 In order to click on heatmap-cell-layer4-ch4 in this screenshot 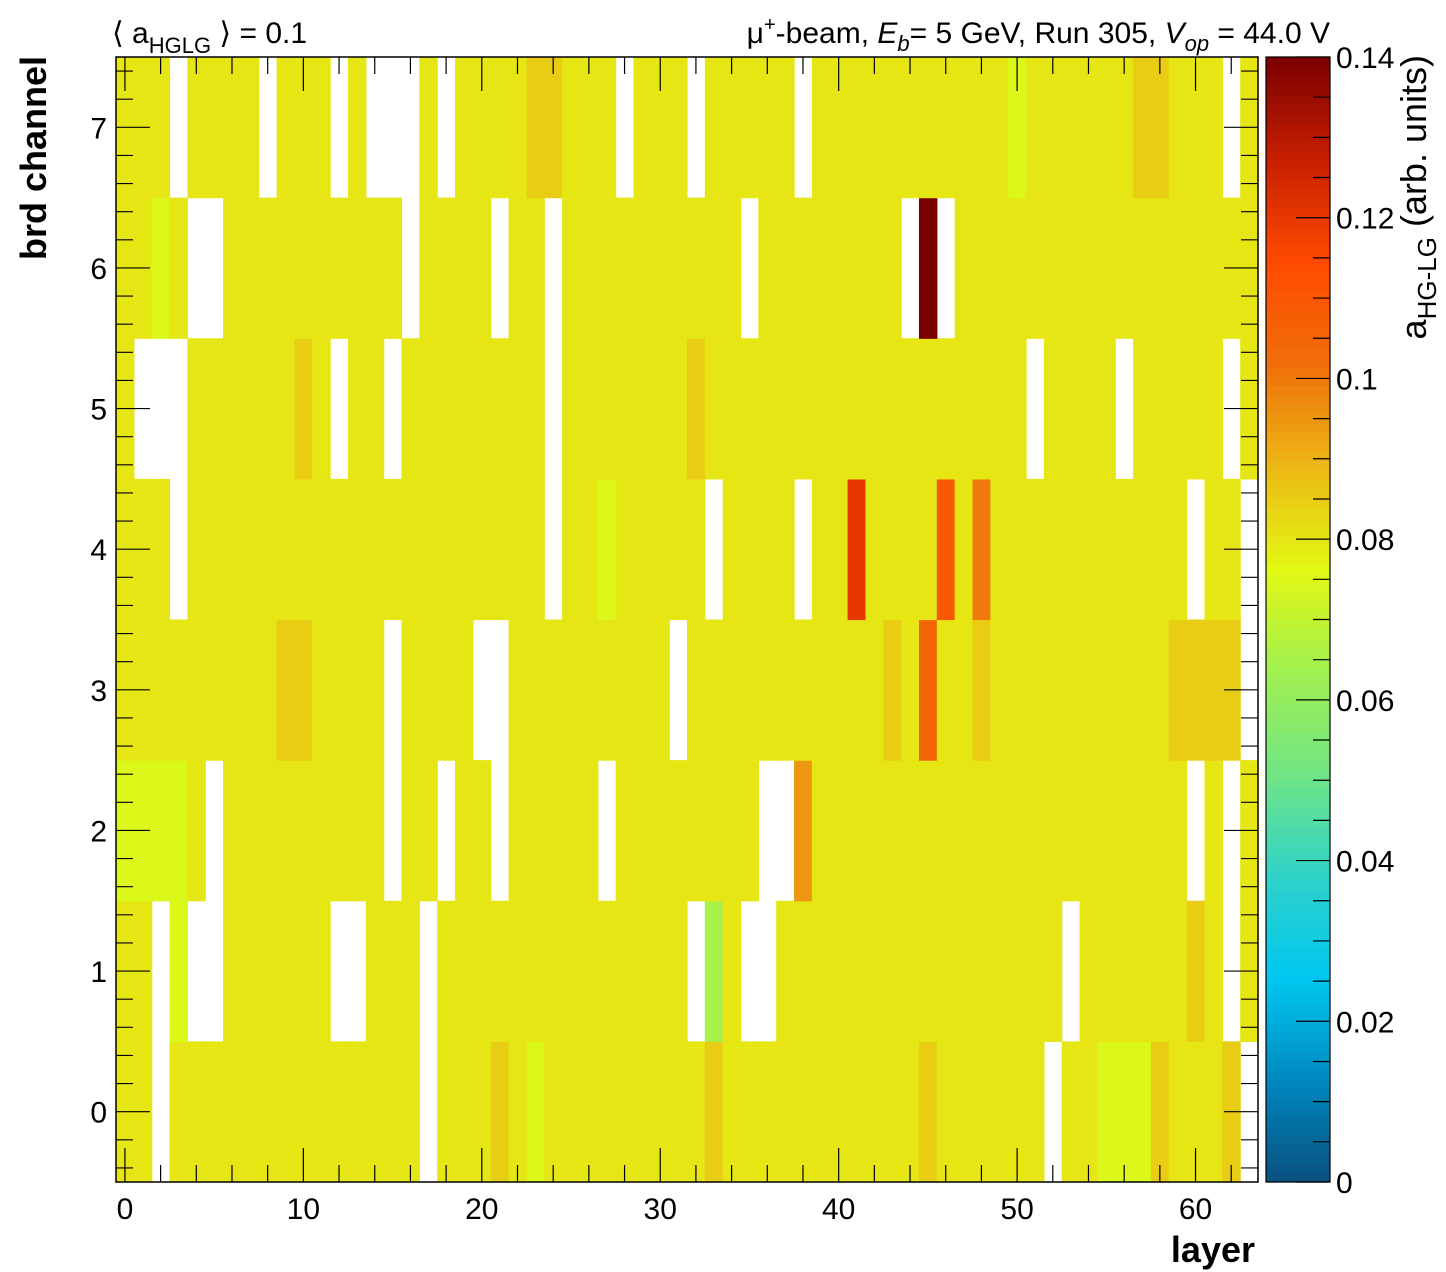, I will do `click(196, 549)`.